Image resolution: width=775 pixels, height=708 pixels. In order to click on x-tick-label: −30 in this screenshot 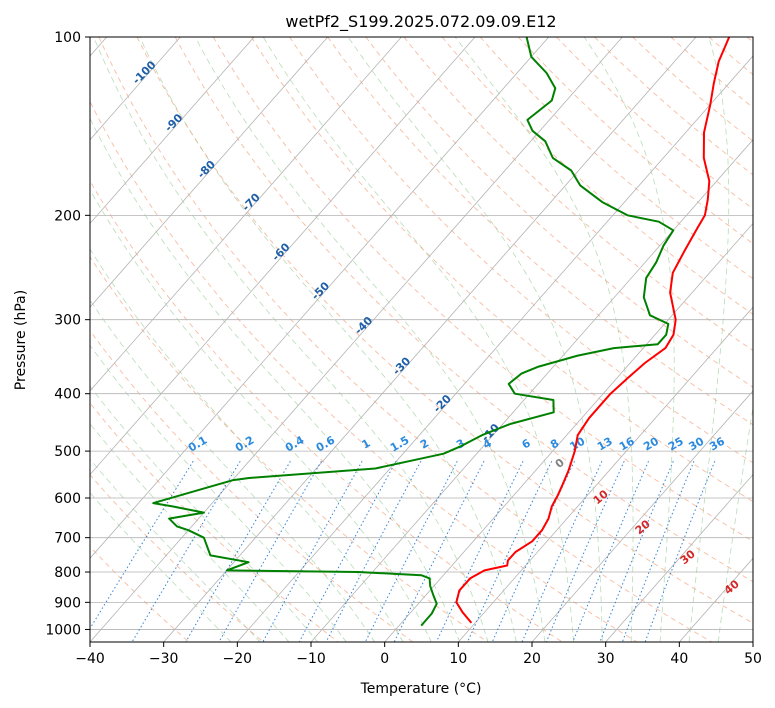, I will do `click(164, 659)`.